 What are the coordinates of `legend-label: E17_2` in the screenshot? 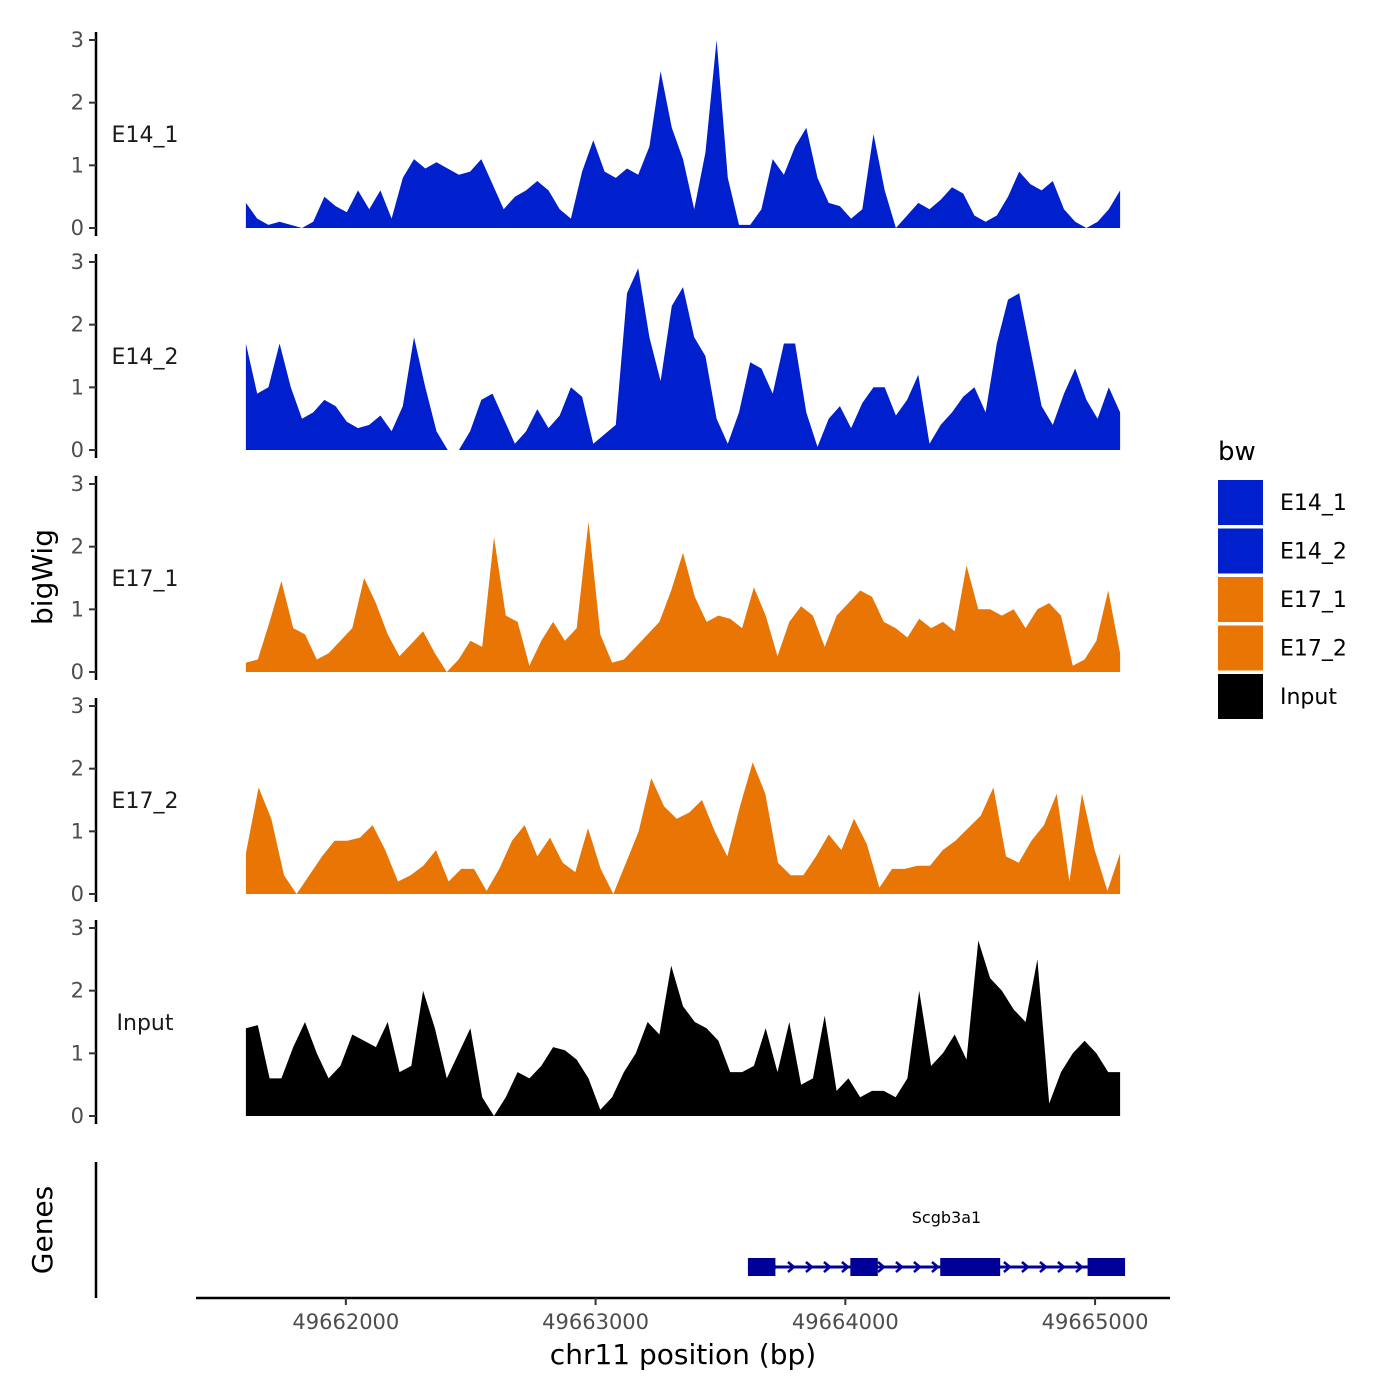 It's located at (1313, 649).